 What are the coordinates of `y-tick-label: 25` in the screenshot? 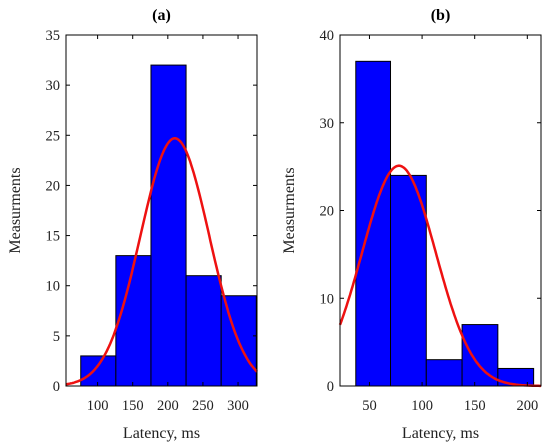 It's located at (53, 136).